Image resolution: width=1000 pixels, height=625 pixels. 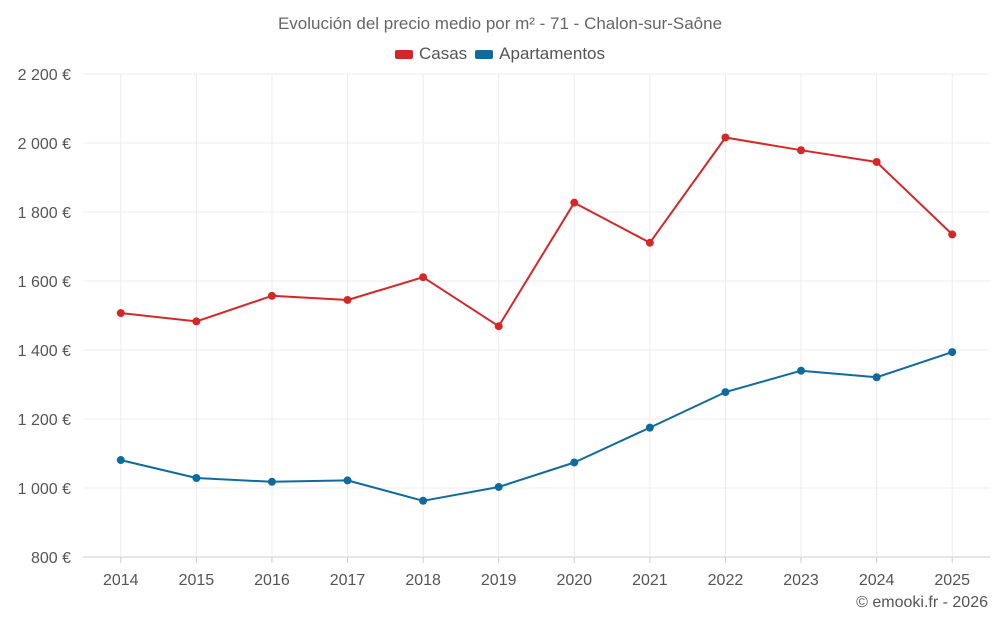 What do you see at coordinates (423, 580) in the screenshot?
I see `x-tick-label: 2018` at bounding box center [423, 580].